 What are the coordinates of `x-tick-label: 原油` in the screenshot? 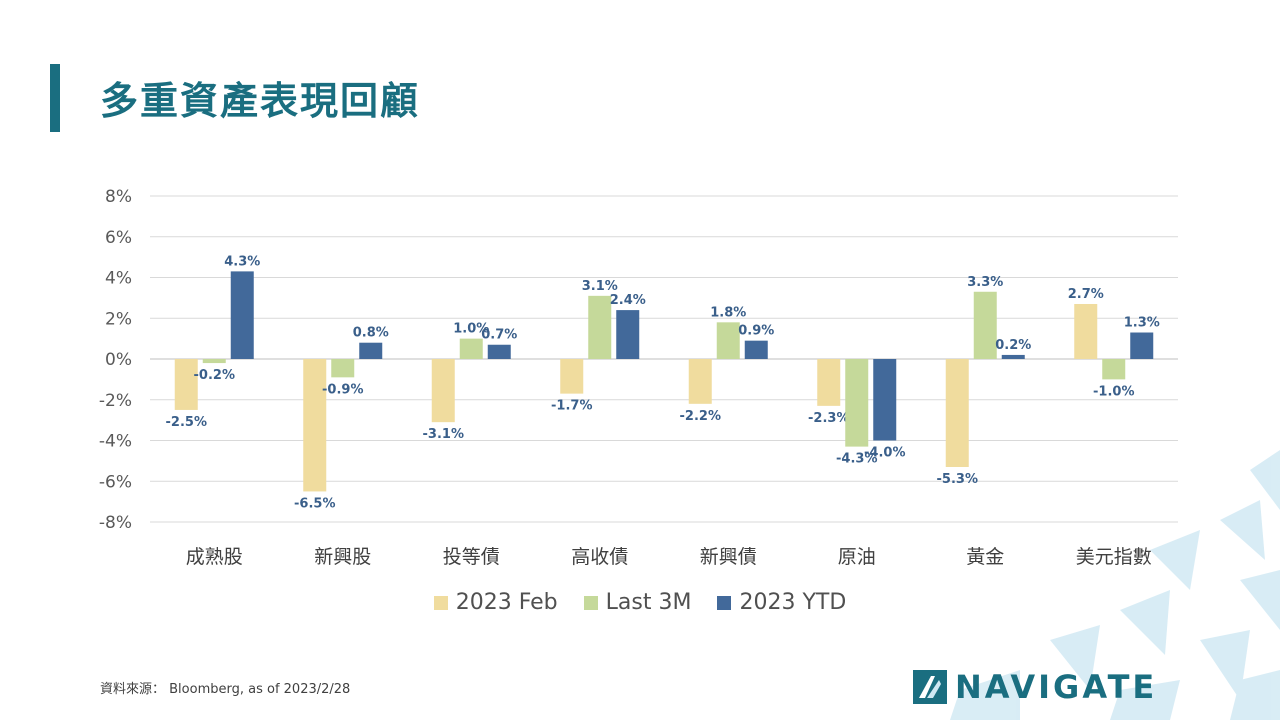 It's located at (857, 557).